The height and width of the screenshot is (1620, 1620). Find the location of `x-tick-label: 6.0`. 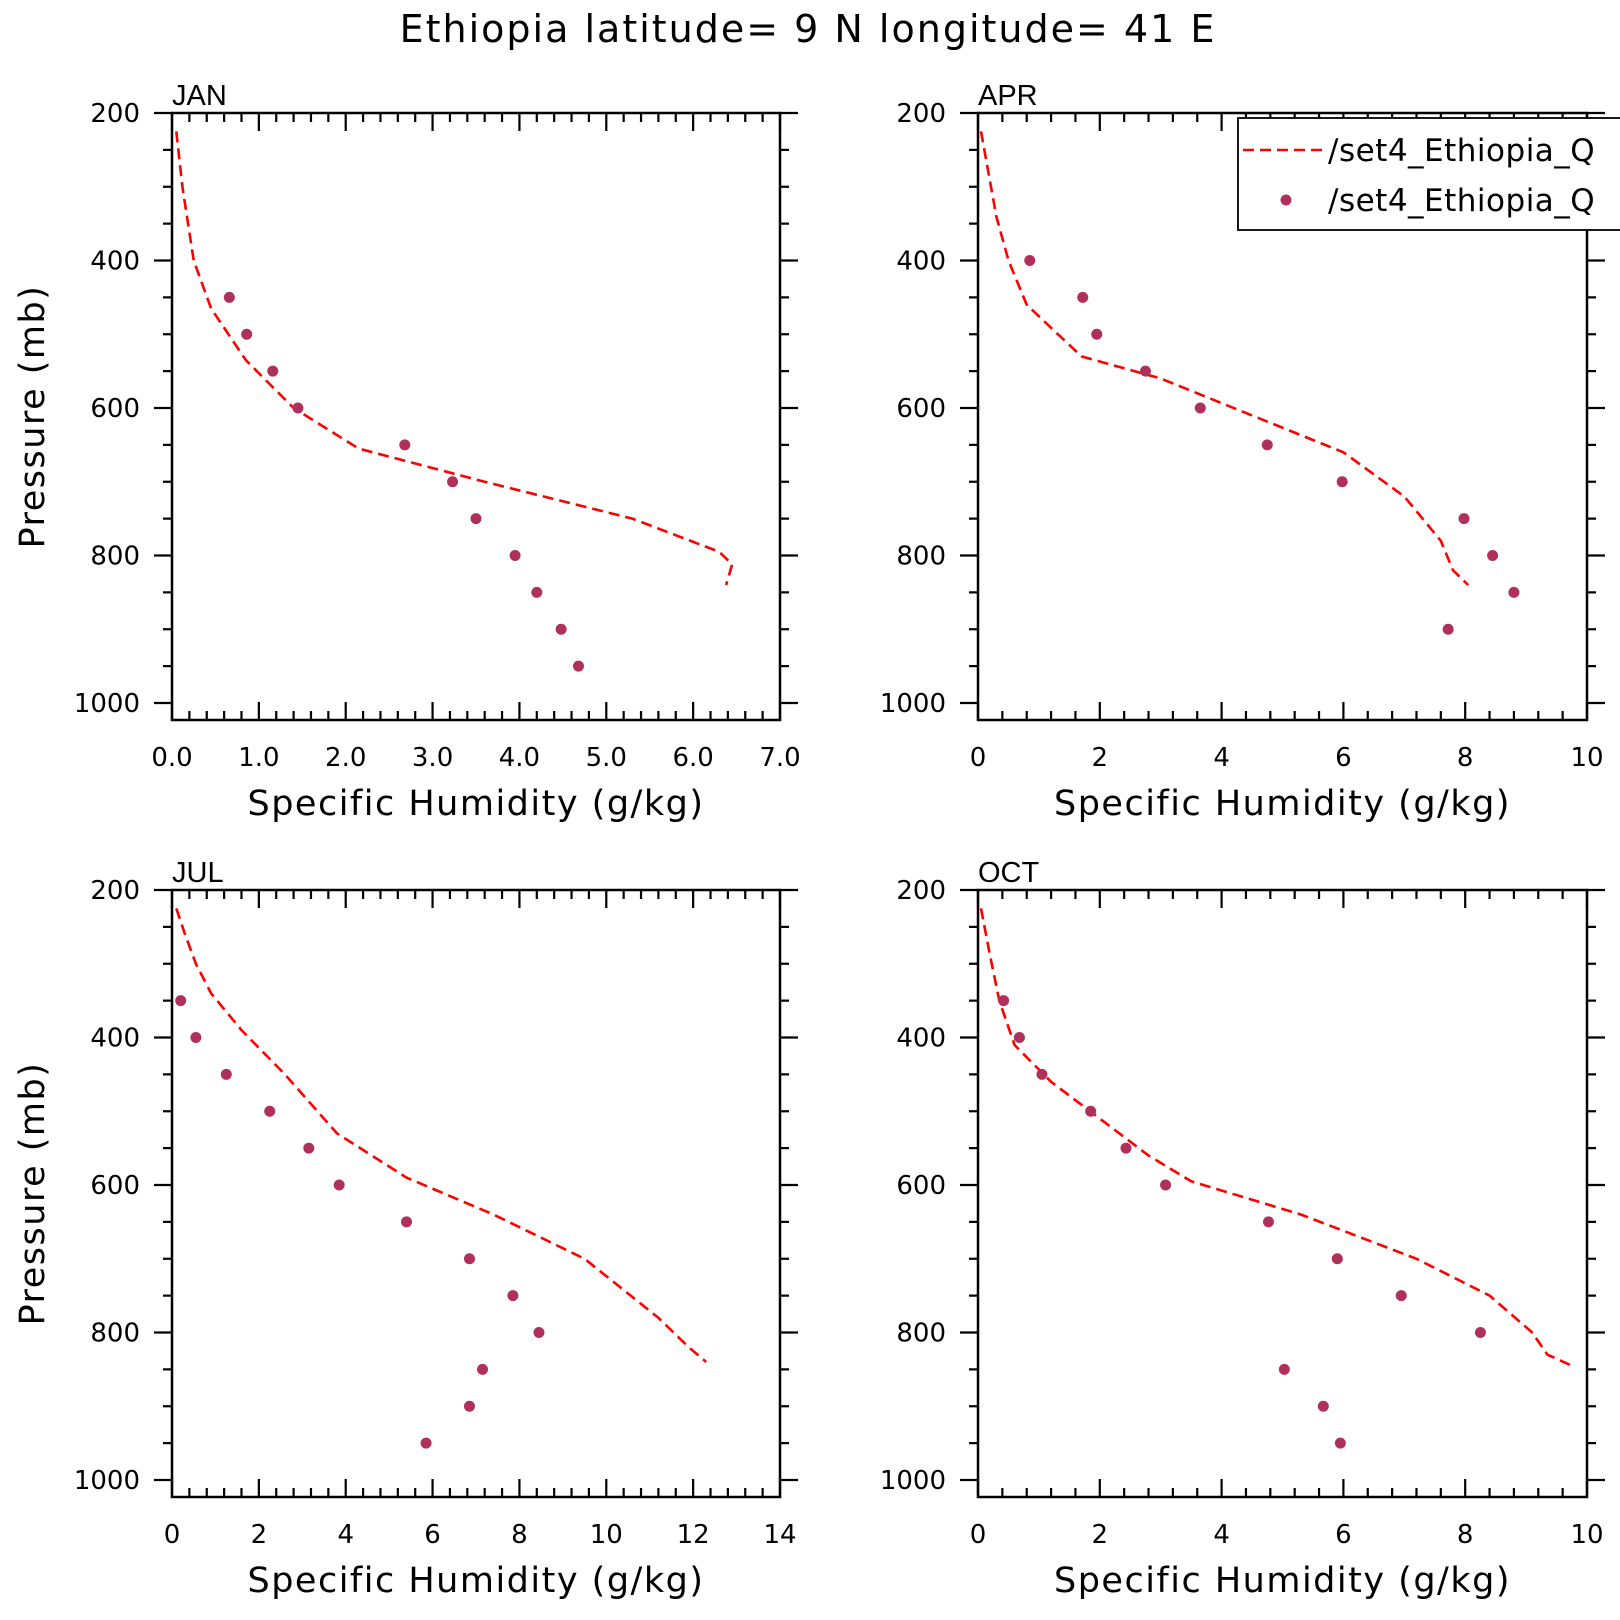

x-tick-label: 6.0 is located at coordinates (692, 758).